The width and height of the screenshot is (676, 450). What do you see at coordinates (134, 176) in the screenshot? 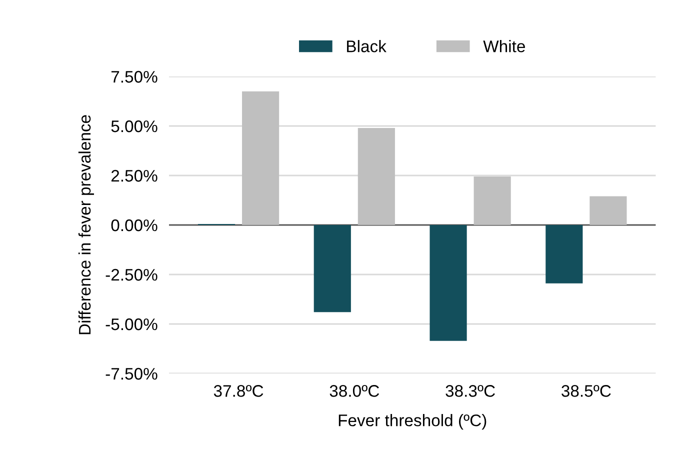
I see `y-tick-label: 2.50%` at bounding box center [134, 176].